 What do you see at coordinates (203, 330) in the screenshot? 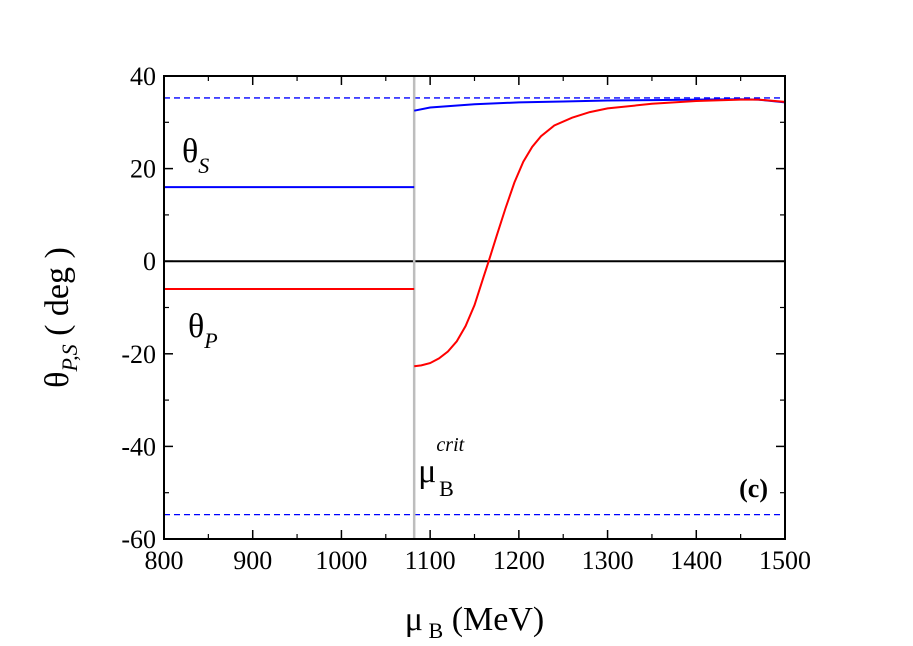
I see `series-label-theta-p: θP` at bounding box center [203, 330].